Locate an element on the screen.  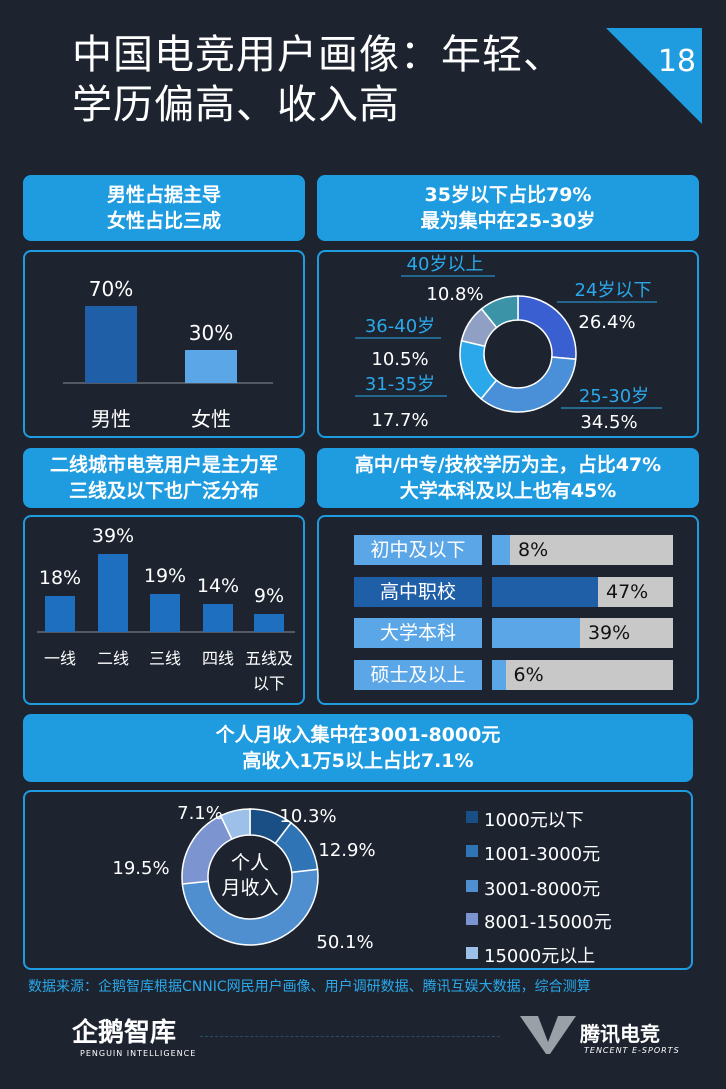
age-category-label-2: 31-35岁 is located at coordinates (400, 384).